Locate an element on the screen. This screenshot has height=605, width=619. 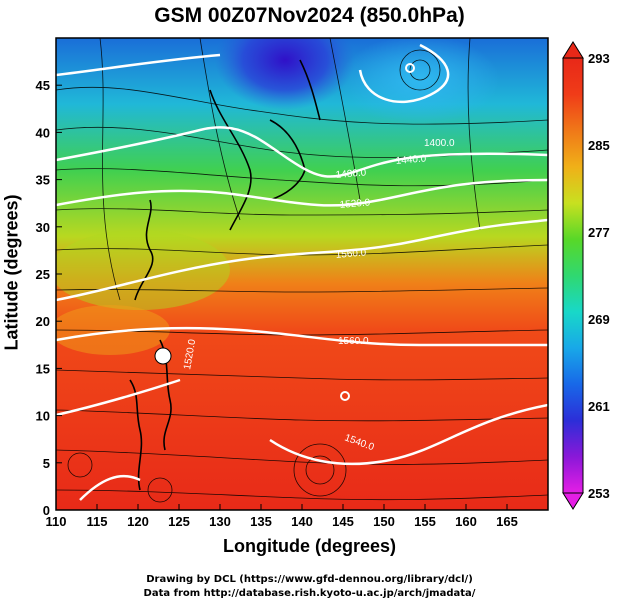
x-tick-label: 165 is located at coordinates (507, 521).